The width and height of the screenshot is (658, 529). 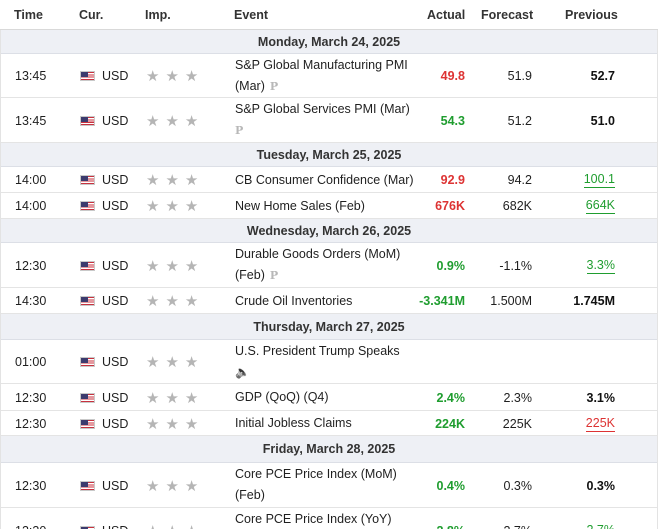 I want to click on event-name: Initial Jobless Claims, so click(x=325, y=423).